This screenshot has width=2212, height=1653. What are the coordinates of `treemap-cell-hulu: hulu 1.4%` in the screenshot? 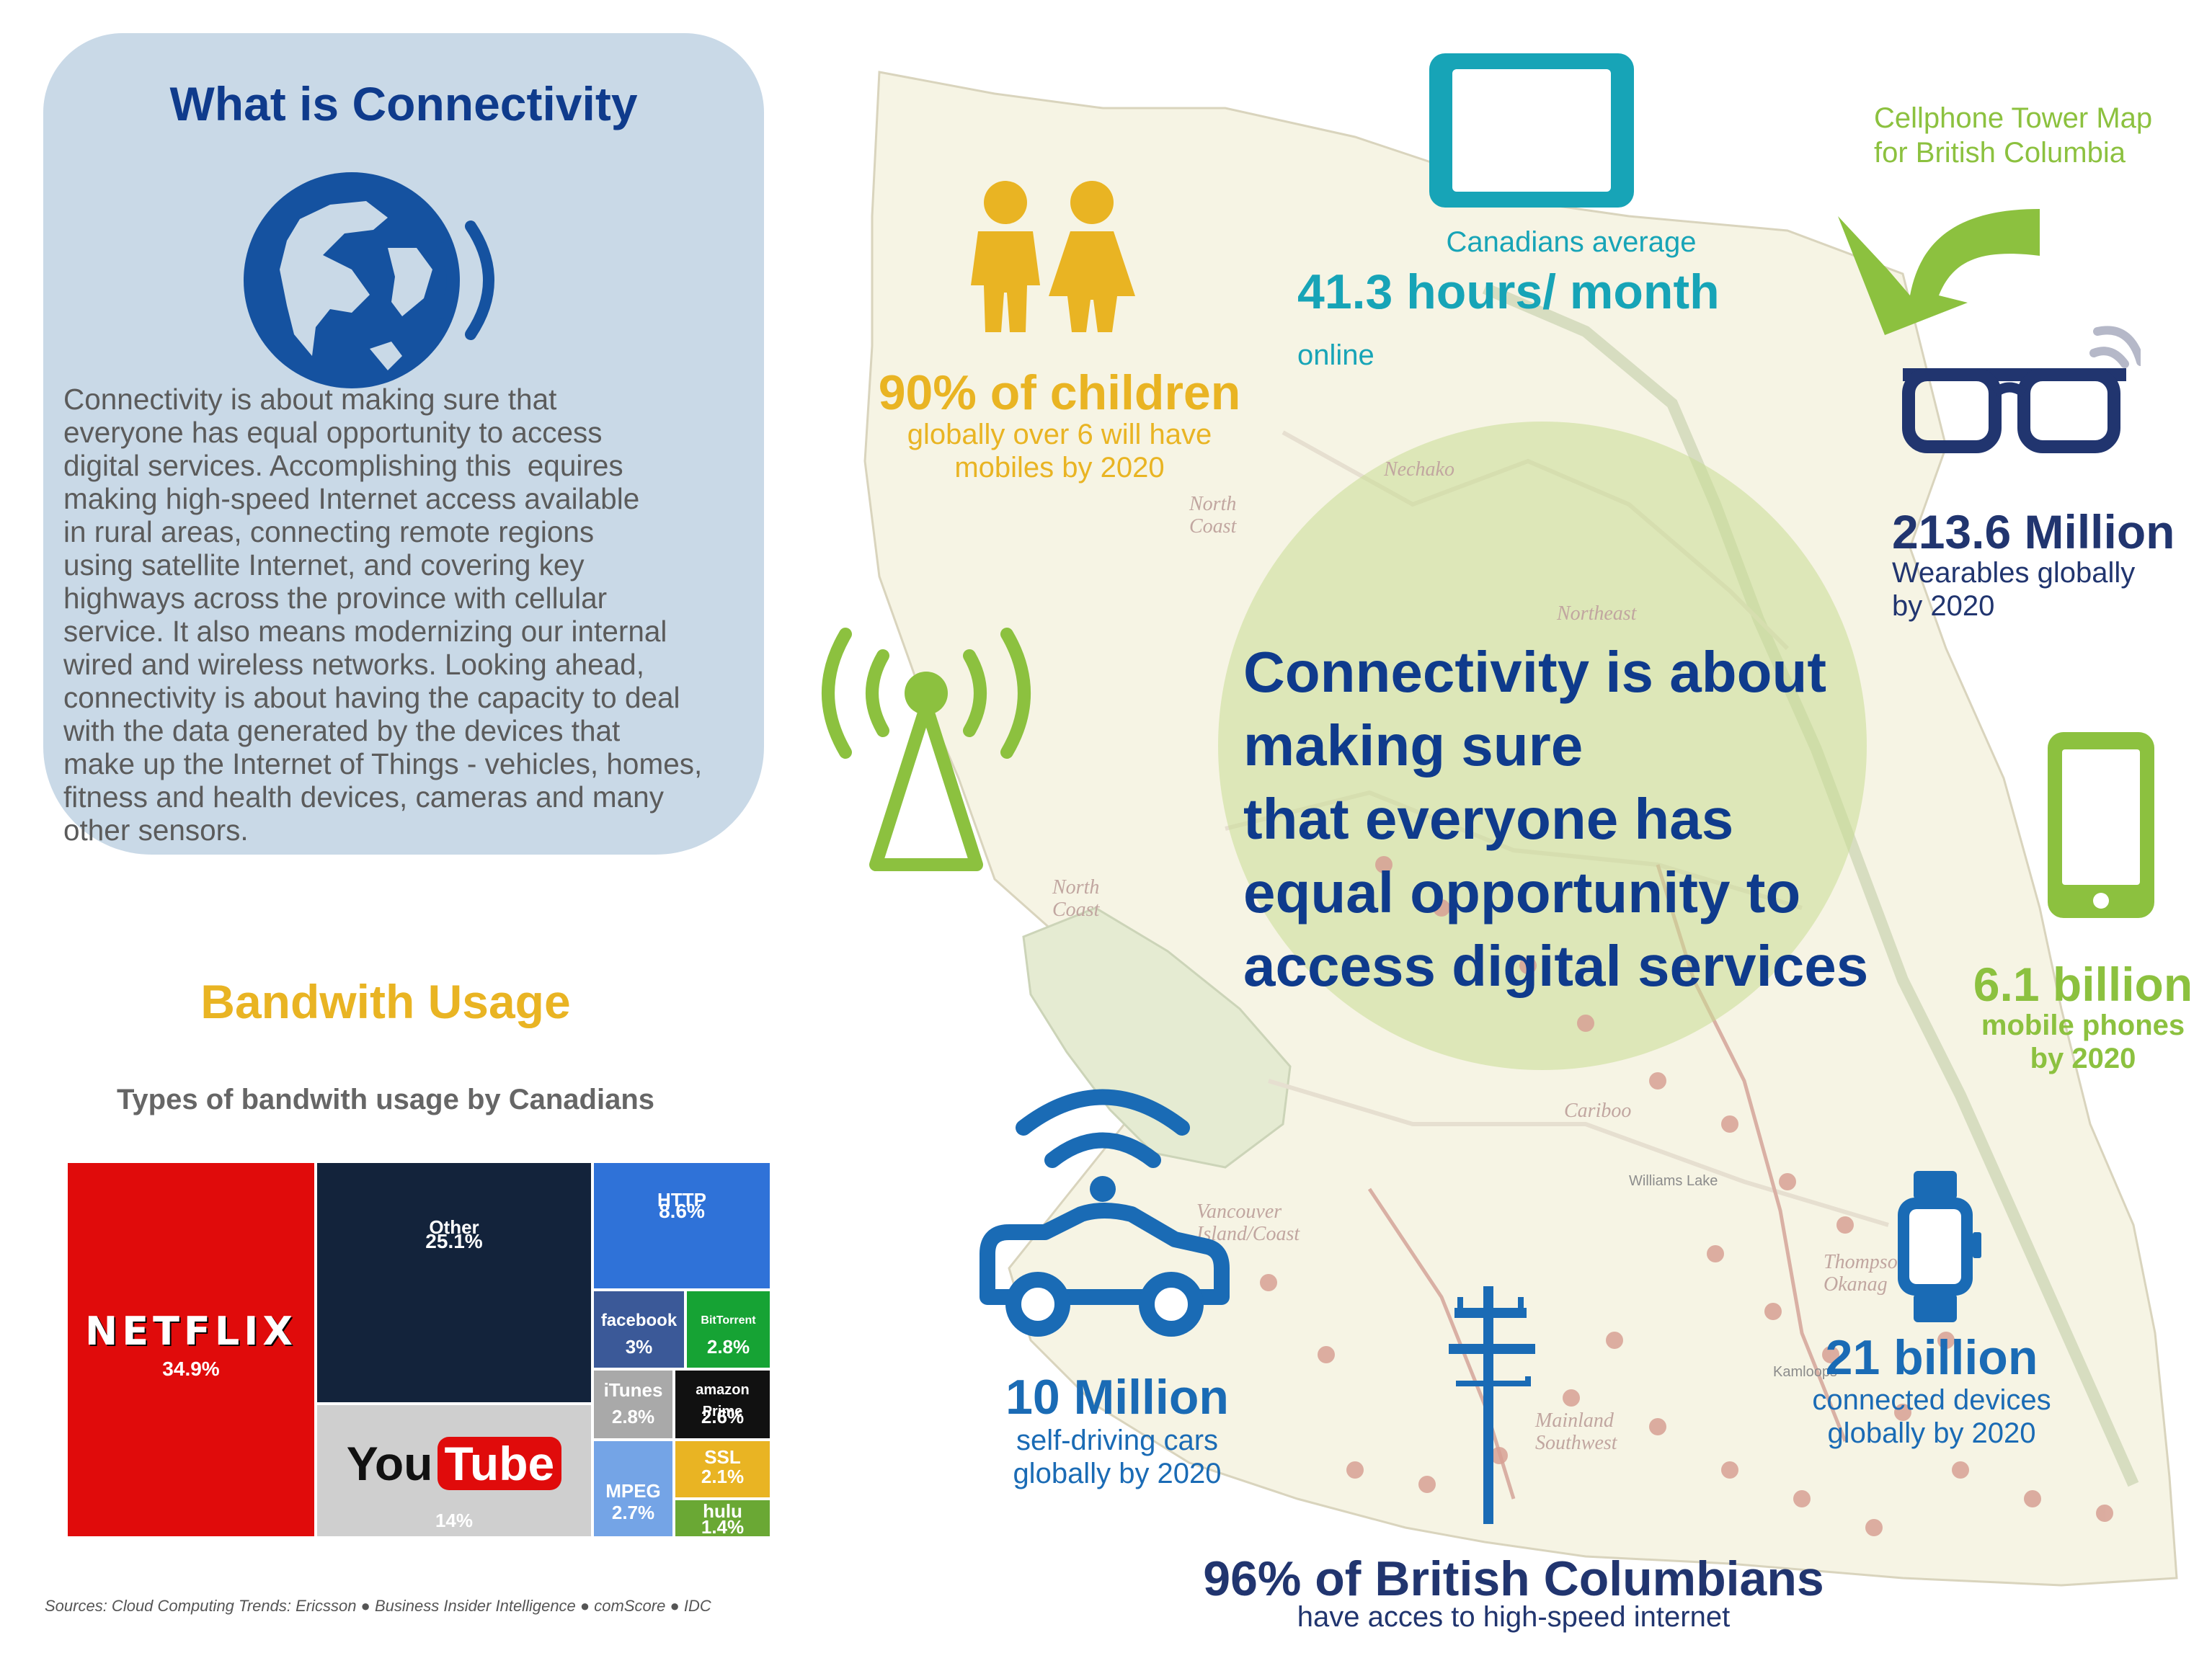 It's located at (722, 1519).